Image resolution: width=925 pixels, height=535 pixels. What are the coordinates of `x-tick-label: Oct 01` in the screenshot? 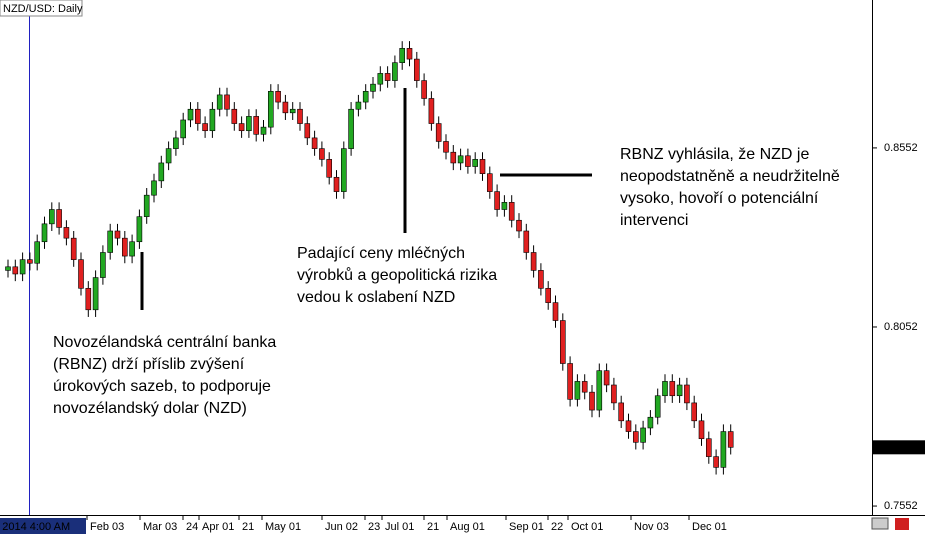 It's located at (587, 527).